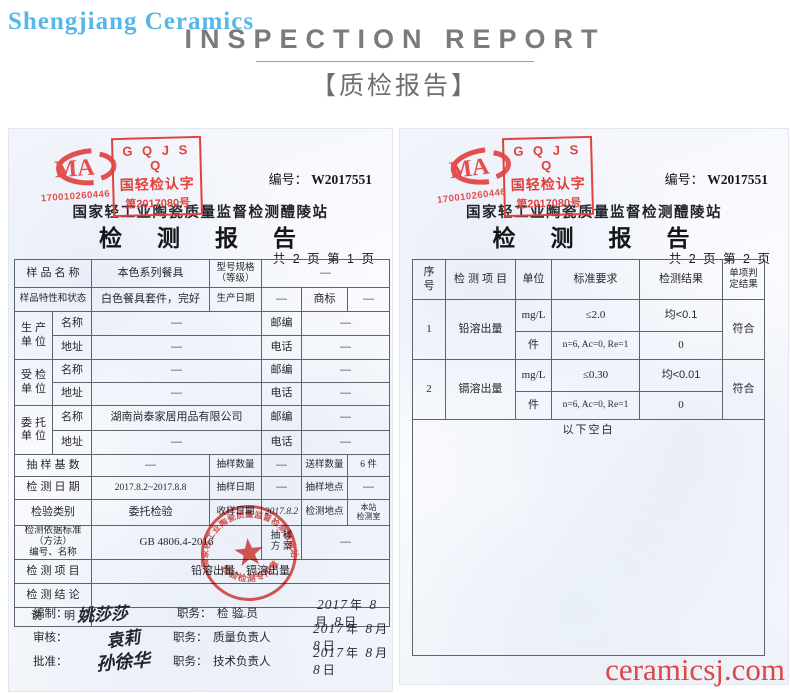 The height and width of the screenshot is (693, 790). Describe the element at coordinates (236, 512) in the screenshot. I see `cell-recv-date-label: 收样日期` at that location.